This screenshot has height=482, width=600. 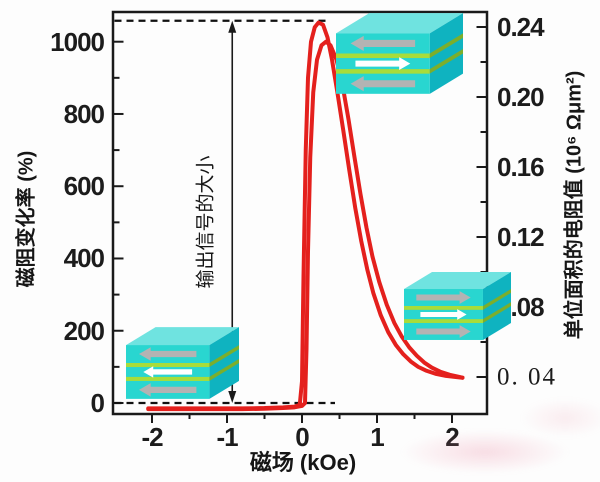 What do you see at coordinates (232, 397) in the screenshot?
I see `annotation-arrowhead-down` at bounding box center [232, 397].